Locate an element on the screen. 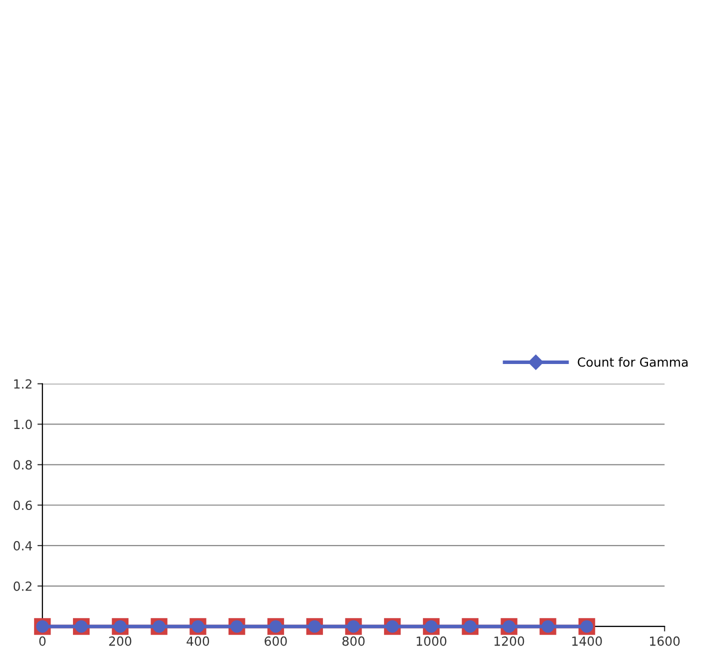 This screenshot has width=707, height=656. x-tick-label: 1400 is located at coordinates (587, 641).